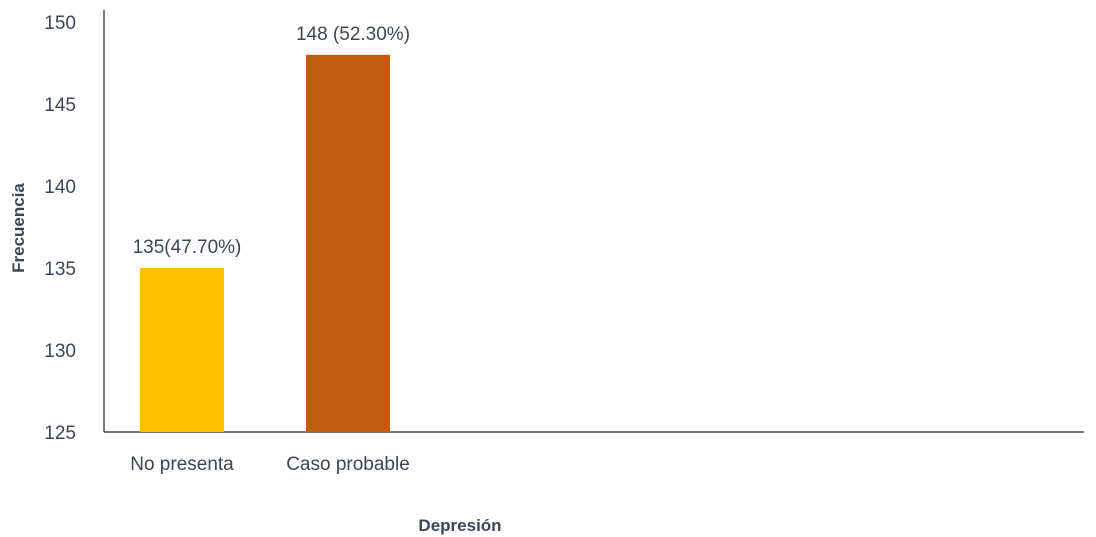  What do you see at coordinates (459, 525) in the screenshot?
I see `x-axis-title: Depresión` at bounding box center [459, 525].